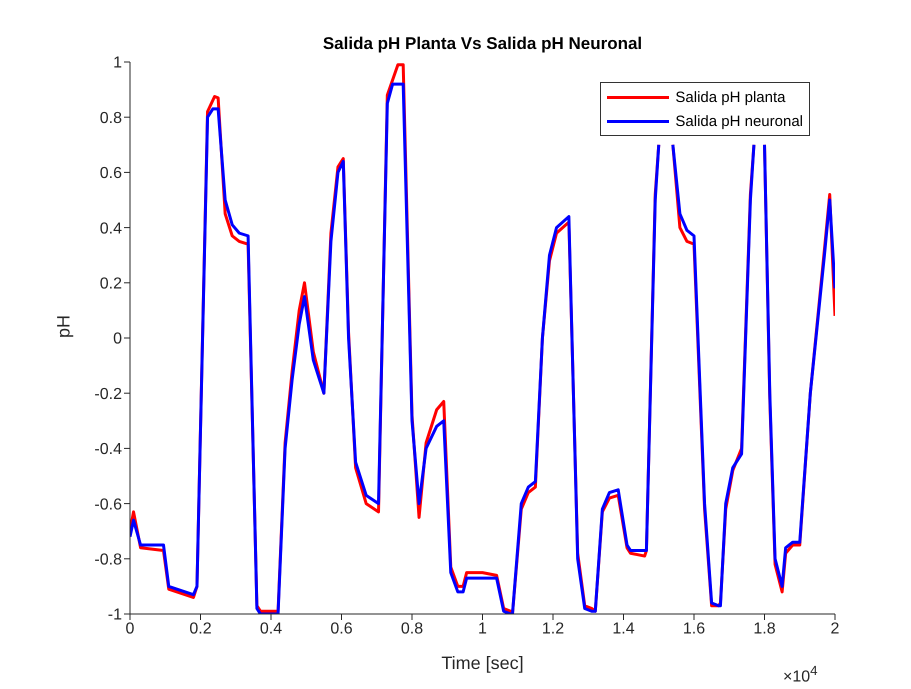 This screenshot has height=689, width=911. What do you see at coordinates (108, 505) in the screenshot?
I see `y-tick-label: -0.6` at bounding box center [108, 505].